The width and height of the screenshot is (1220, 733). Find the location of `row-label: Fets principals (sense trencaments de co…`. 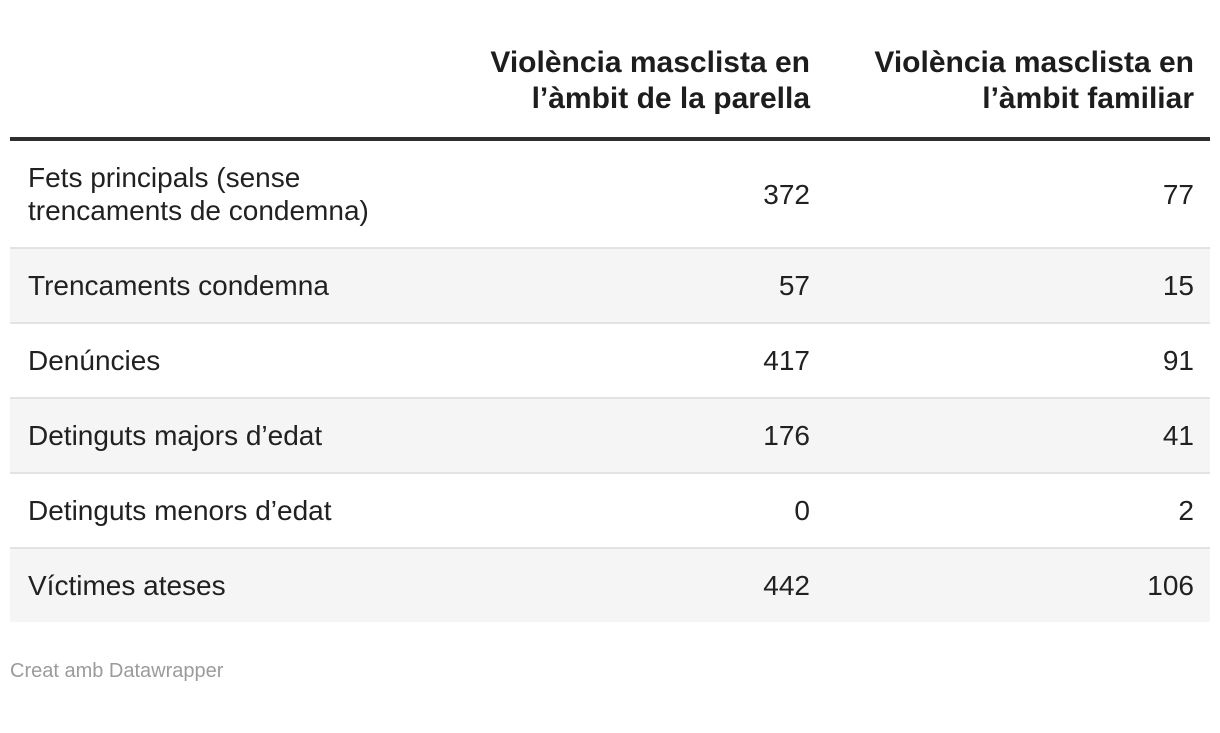

row-label: Fets principals (sense trencaments de co… is located at coordinates (198, 194).